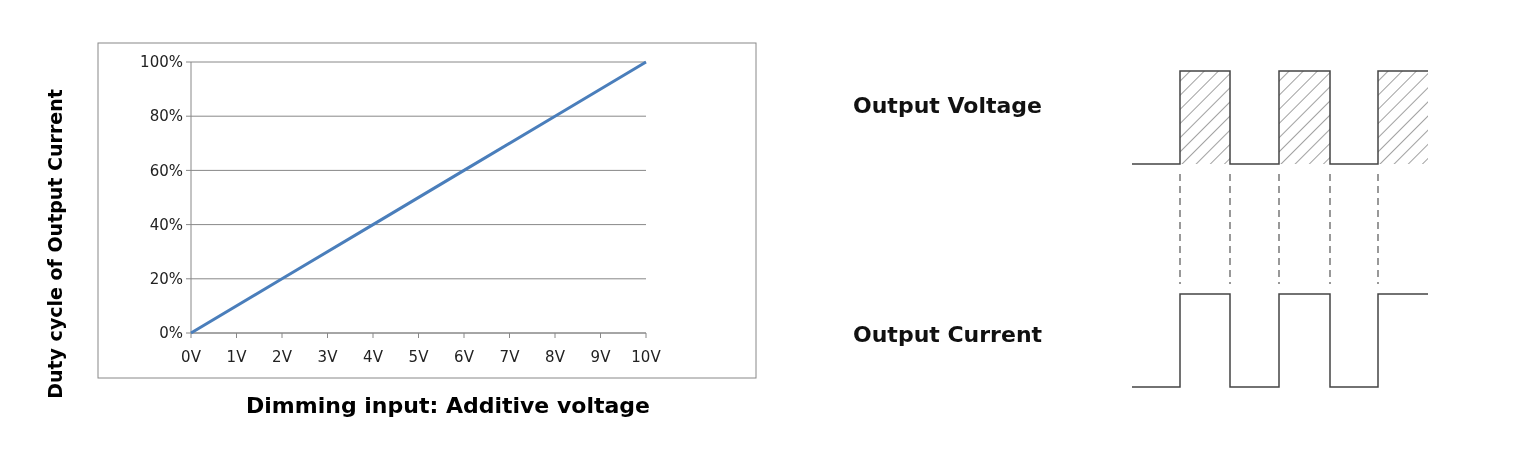 The width and height of the screenshot is (1525, 466). I want to click on text: Output Voltage, so click(947, 105).